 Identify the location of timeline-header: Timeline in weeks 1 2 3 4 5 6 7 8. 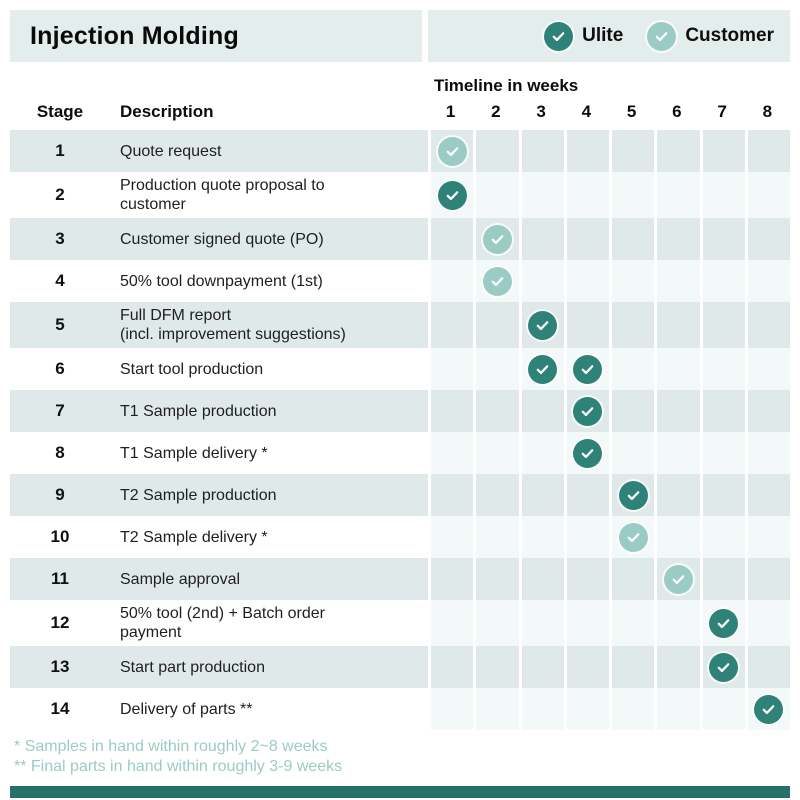
(609, 99).